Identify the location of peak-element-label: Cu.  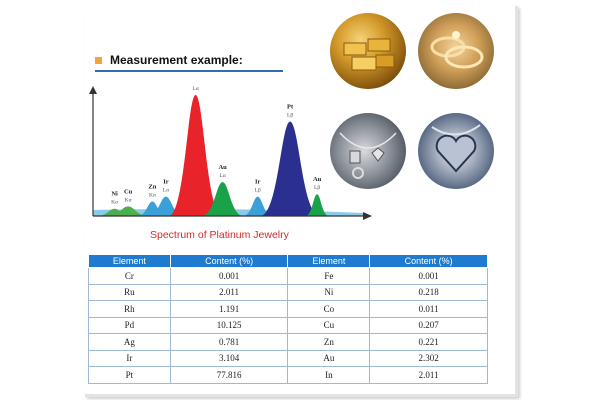
(128, 191).